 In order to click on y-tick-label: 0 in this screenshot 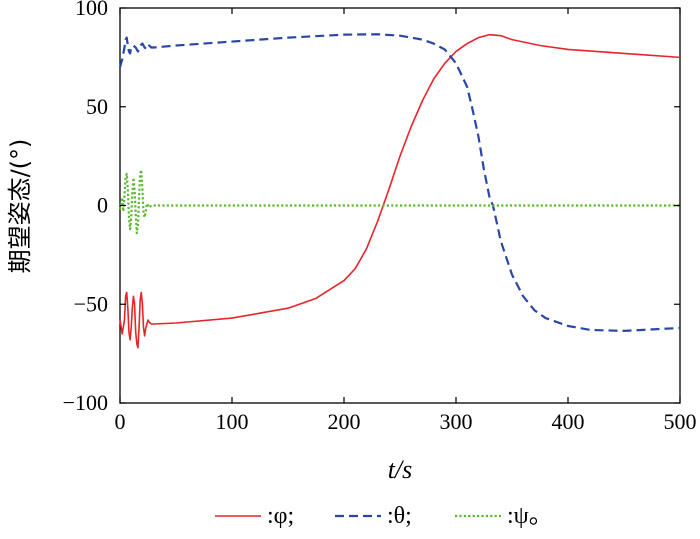, I will do `click(102, 205)`.